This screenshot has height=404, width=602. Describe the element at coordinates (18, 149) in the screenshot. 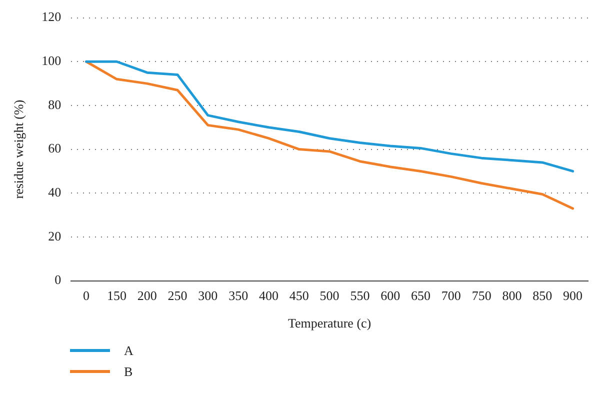

I see `y-axis-title: residue weight (%)` at that location.